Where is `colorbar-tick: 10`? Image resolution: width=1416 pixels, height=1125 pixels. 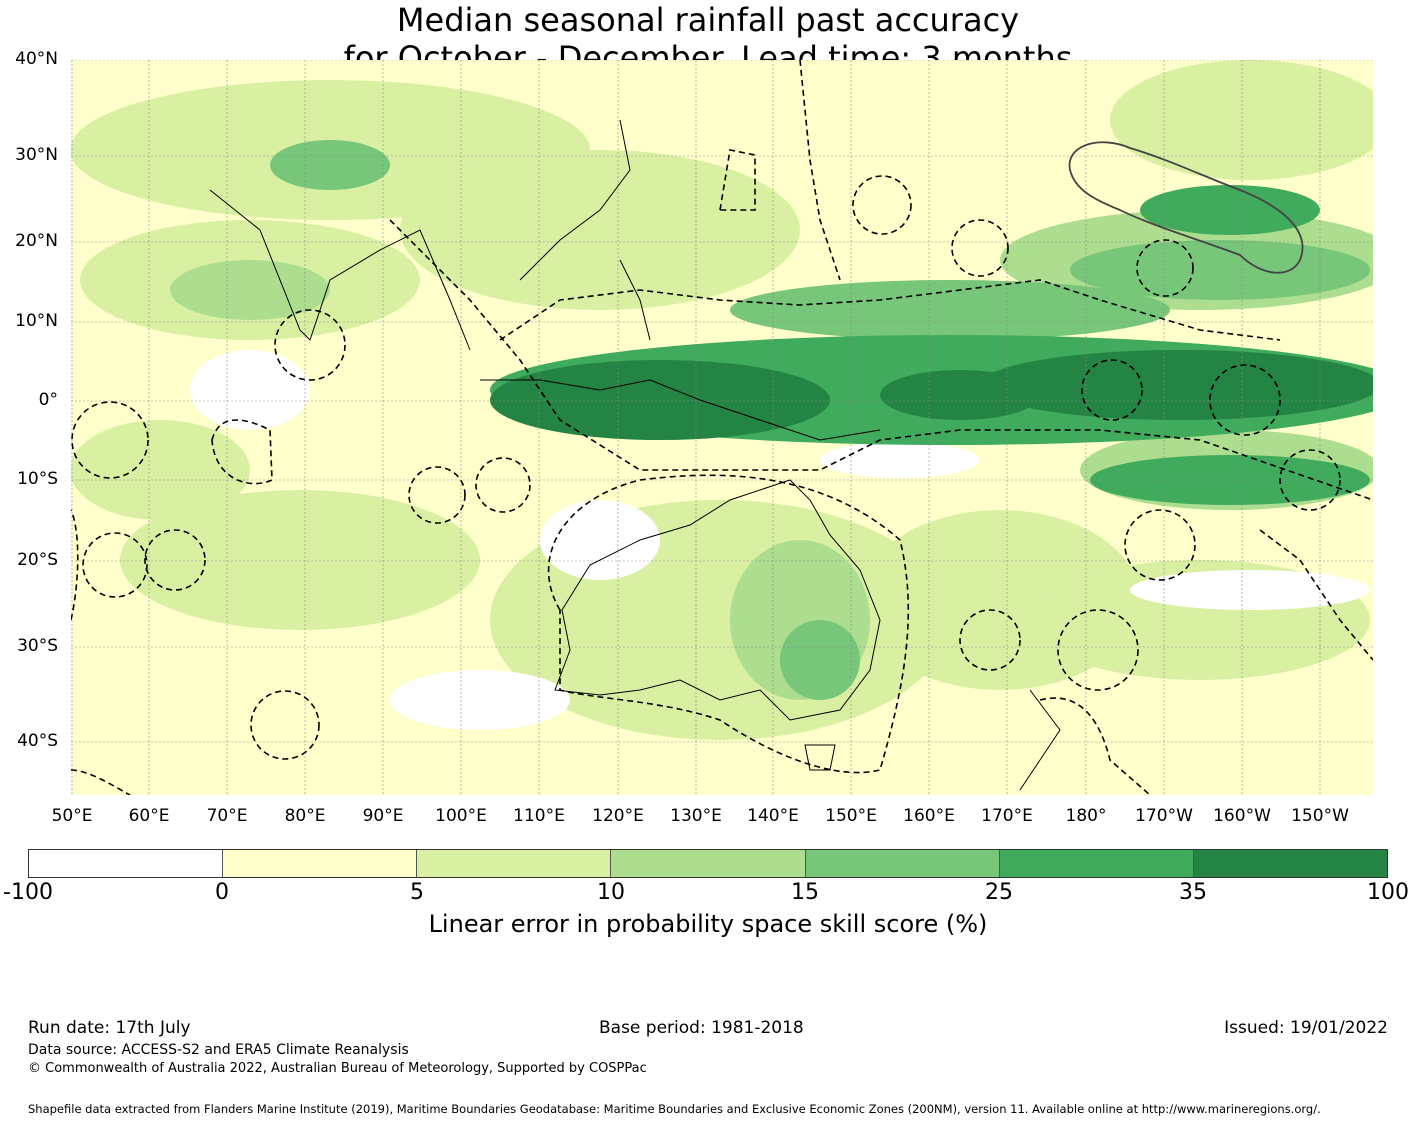
colorbar-tick: 10 is located at coordinates (611, 892).